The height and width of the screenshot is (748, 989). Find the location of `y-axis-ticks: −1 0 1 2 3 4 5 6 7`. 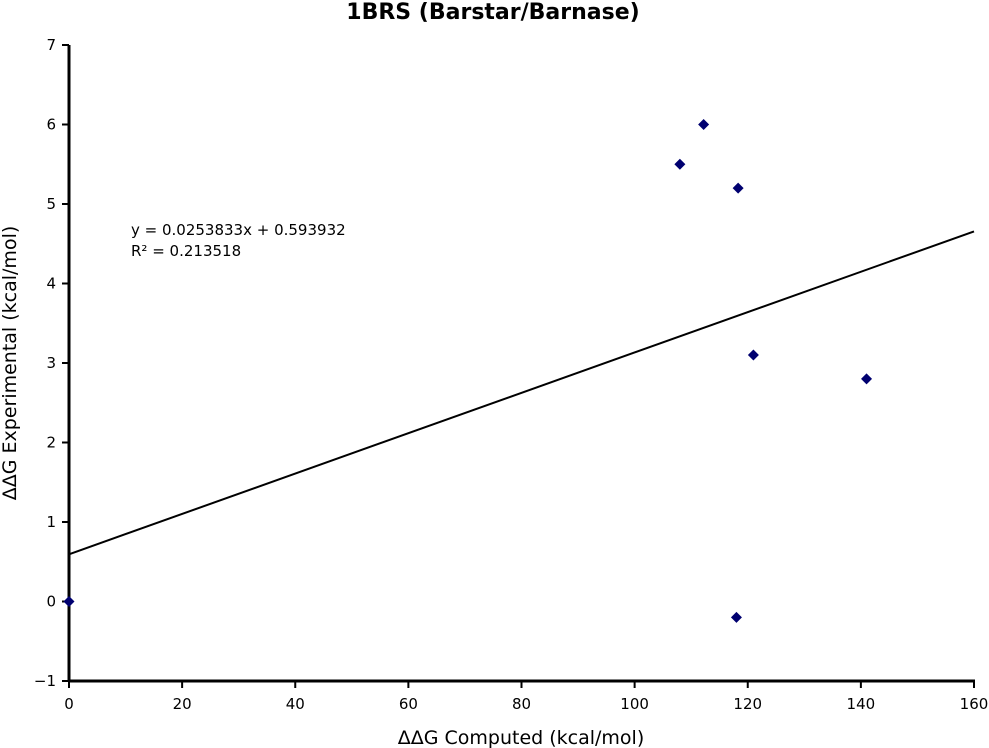

y-axis-ticks: −1 0 1 2 3 4 5 6 7 is located at coordinates (51, 363).